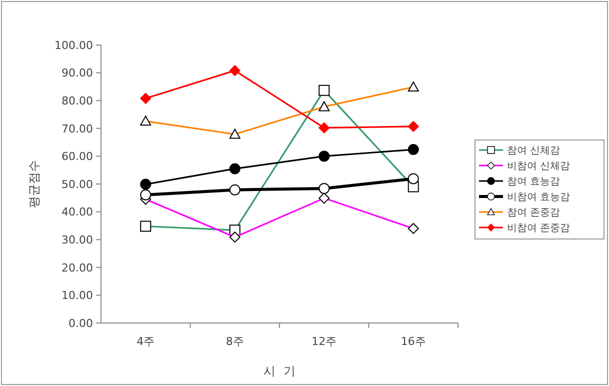  Describe the element at coordinates (77, 295) in the screenshot. I see `y-tick-label: 10.00` at that location.